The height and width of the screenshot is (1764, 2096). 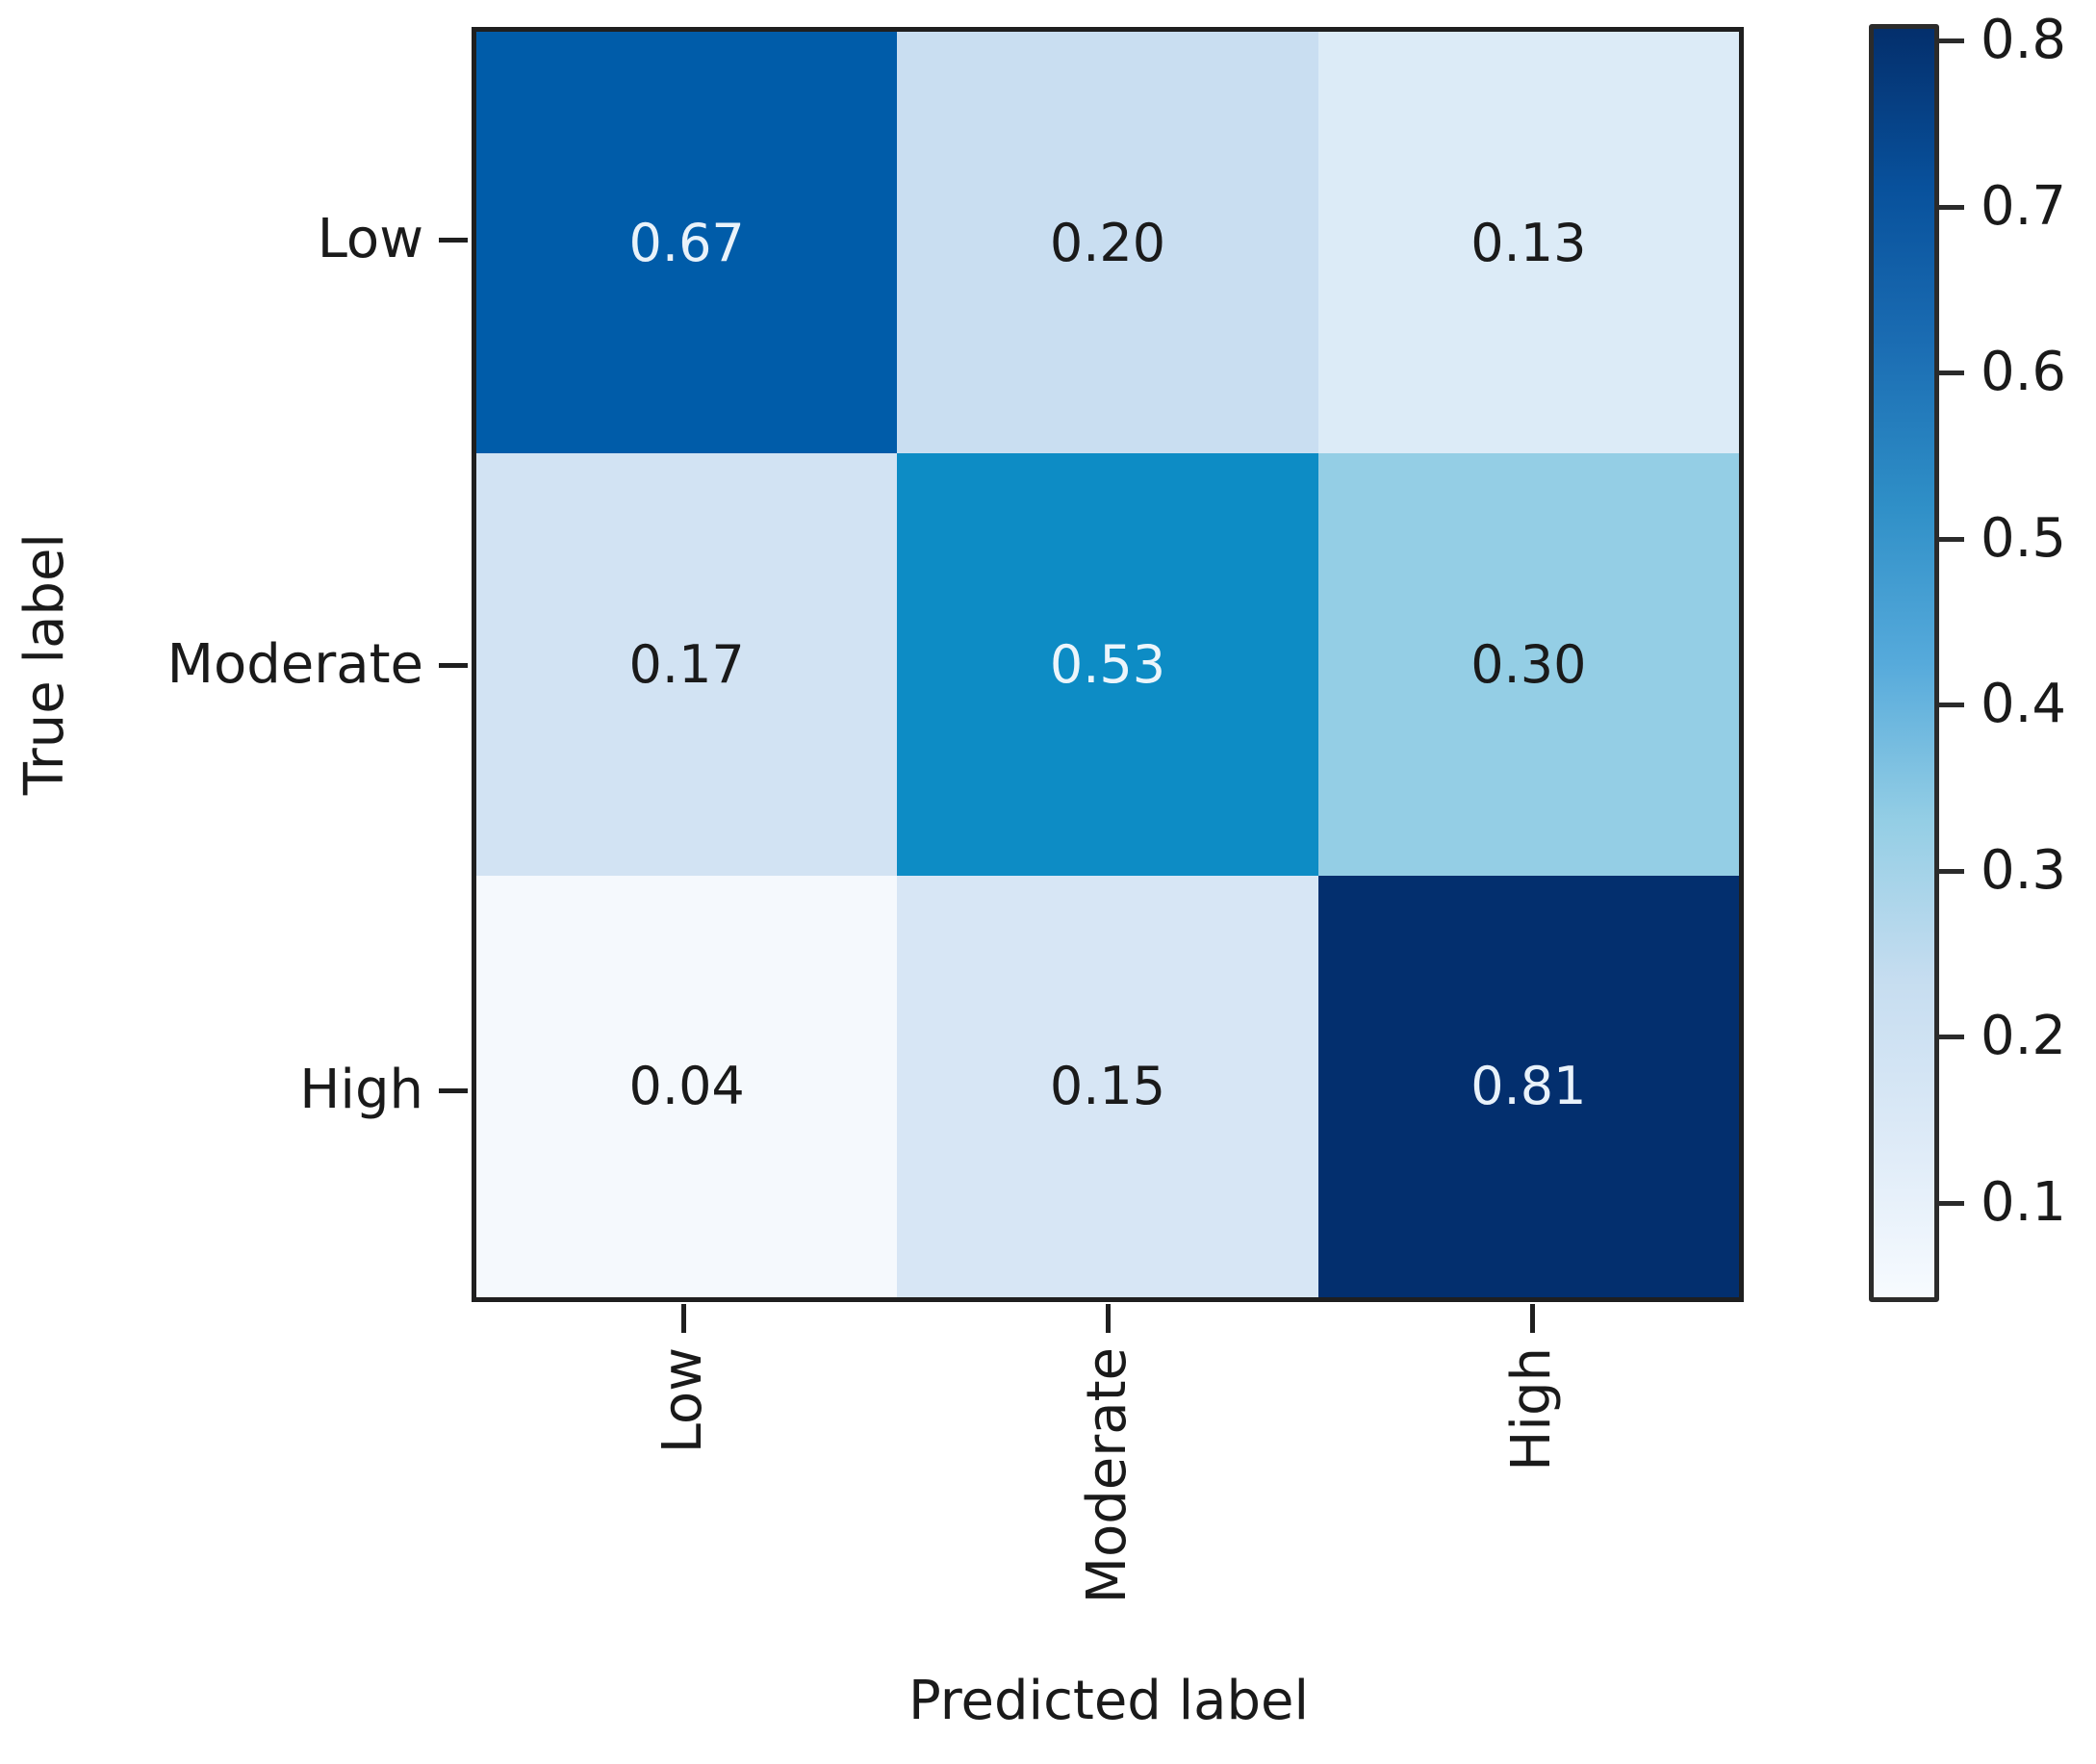 What do you see at coordinates (687, 243) in the screenshot?
I see `heatmap-cell-r0c0: 0.67` at bounding box center [687, 243].